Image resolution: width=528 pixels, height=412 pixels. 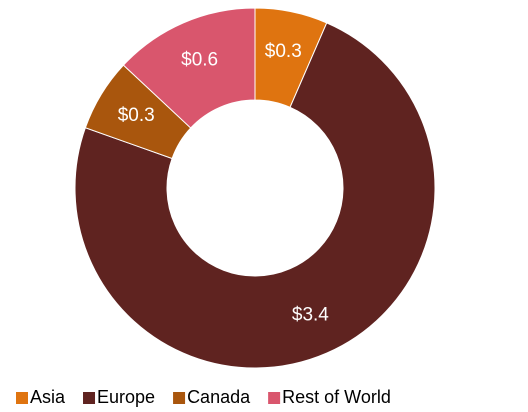 What do you see at coordinates (48, 397) in the screenshot?
I see `legend-text: Asia` at bounding box center [48, 397].